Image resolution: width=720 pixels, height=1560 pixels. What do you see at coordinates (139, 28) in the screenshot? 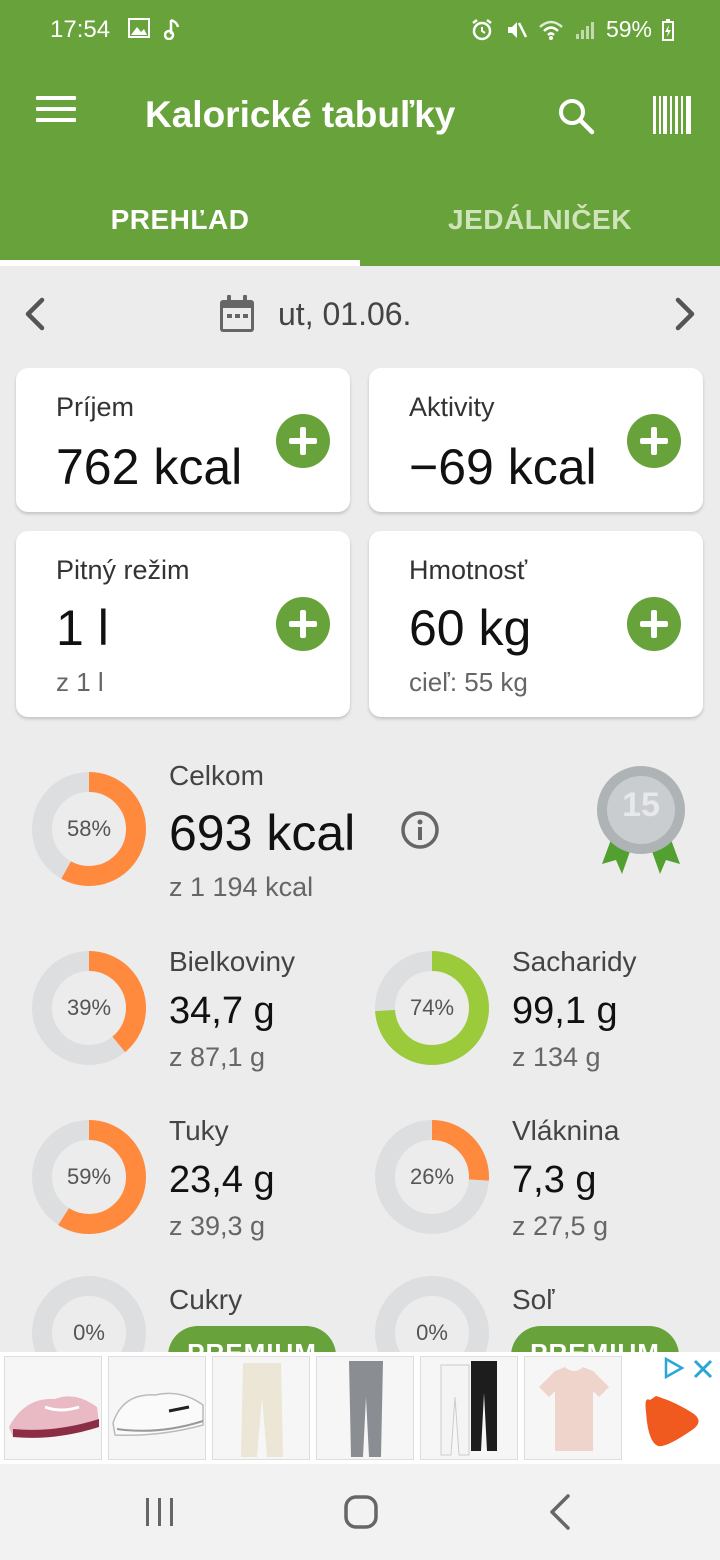
I see `gallery-icon` at bounding box center [139, 28].